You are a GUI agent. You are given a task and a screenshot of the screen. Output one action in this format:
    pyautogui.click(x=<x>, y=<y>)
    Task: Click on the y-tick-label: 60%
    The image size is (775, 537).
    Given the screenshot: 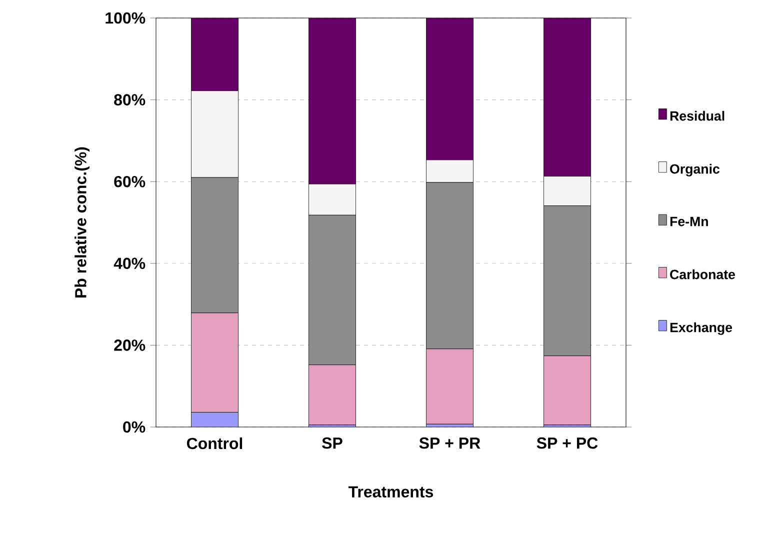 What is the action you would take?
    pyautogui.click(x=130, y=182)
    